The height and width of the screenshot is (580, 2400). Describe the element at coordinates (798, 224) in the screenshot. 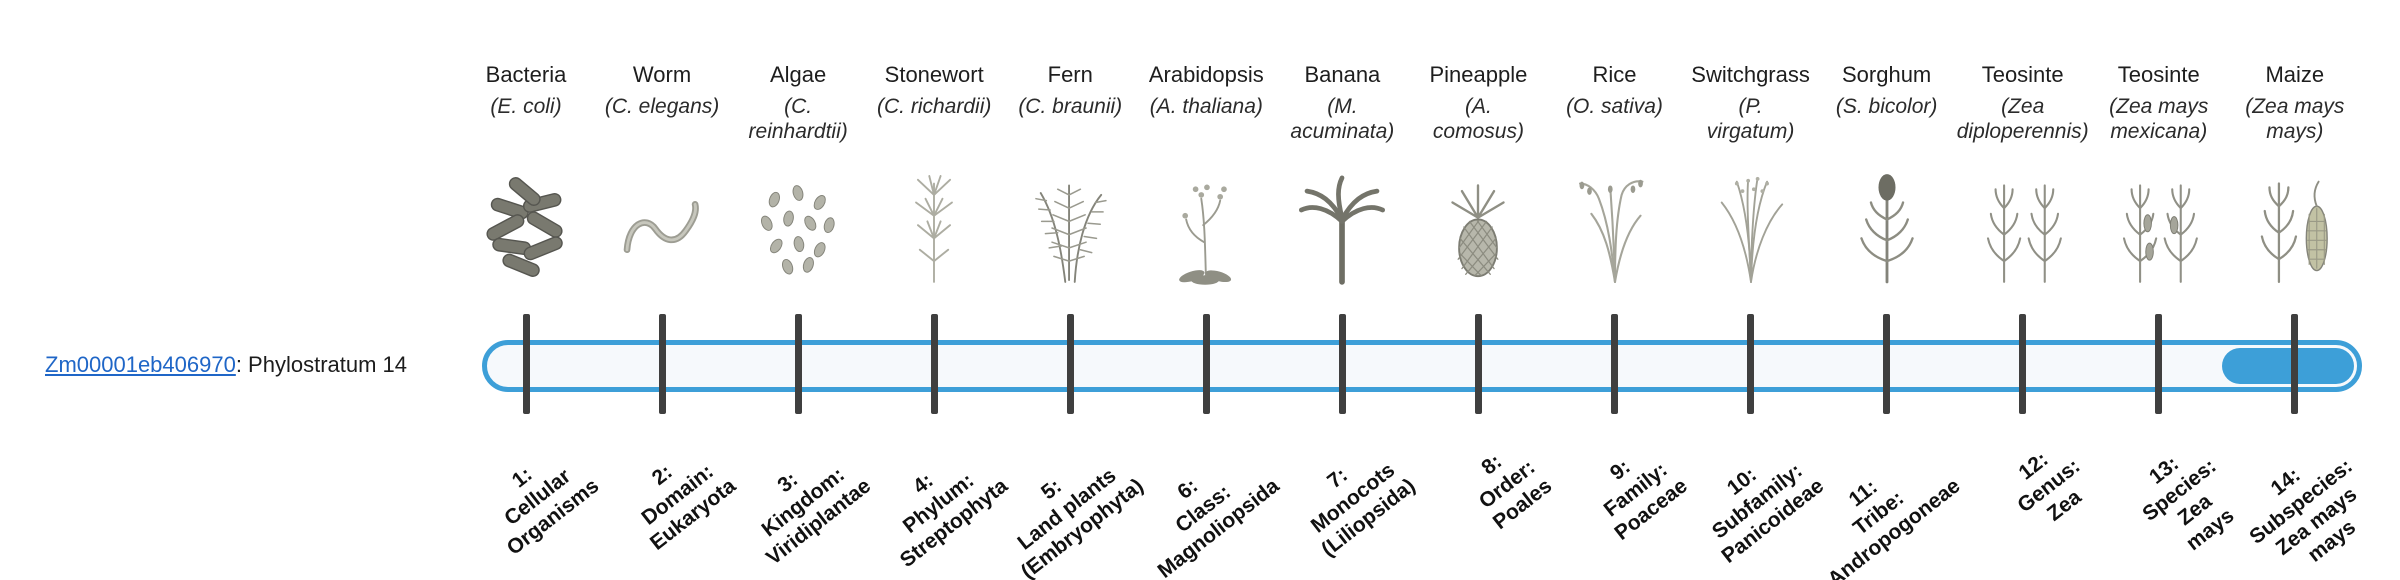

I see `algae-icon` at that location.